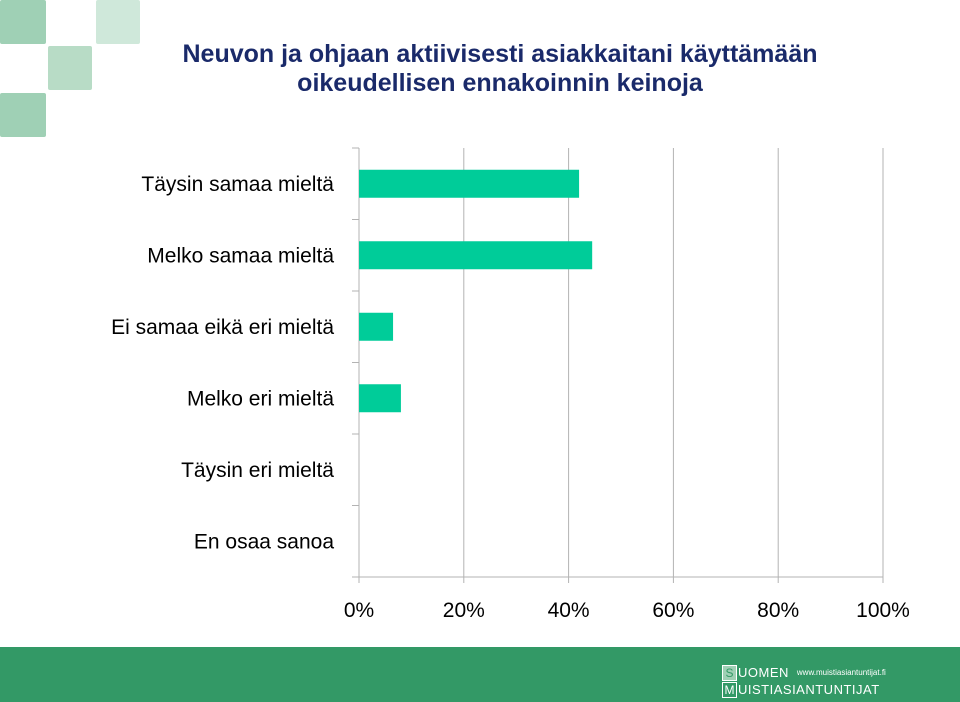  What do you see at coordinates (222, 327) in the screenshot?
I see `category-label: Ei samaa eikä eri mieltä` at bounding box center [222, 327].